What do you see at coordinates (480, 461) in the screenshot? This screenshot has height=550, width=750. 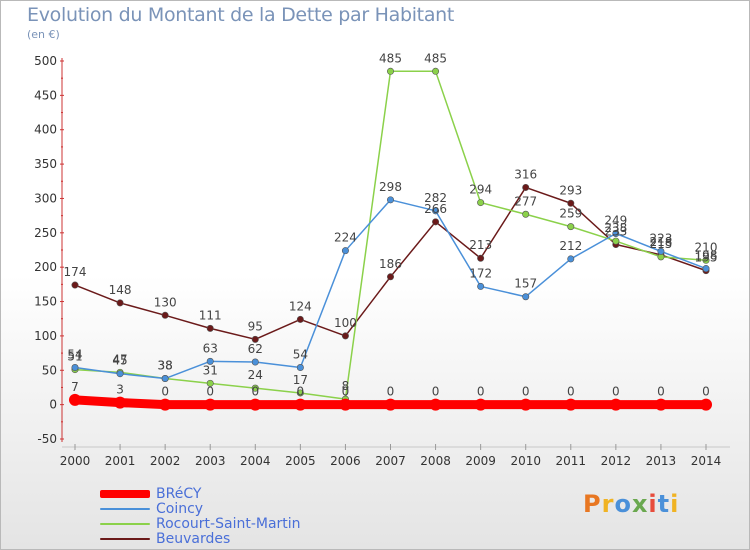 I see `x-tick-label: 2009` at bounding box center [480, 461].